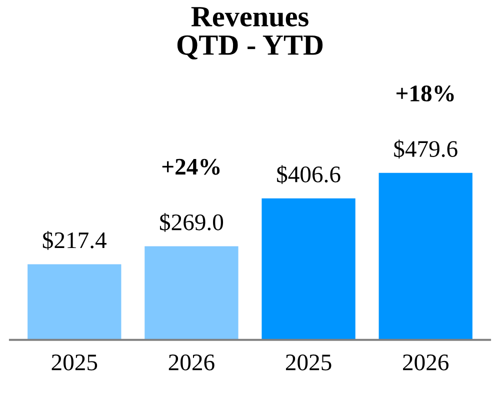 The image size is (500, 398). What do you see at coordinates (74, 240) in the screenshot?
I see `data-label: $217.4` at bounding box center [74, 240].